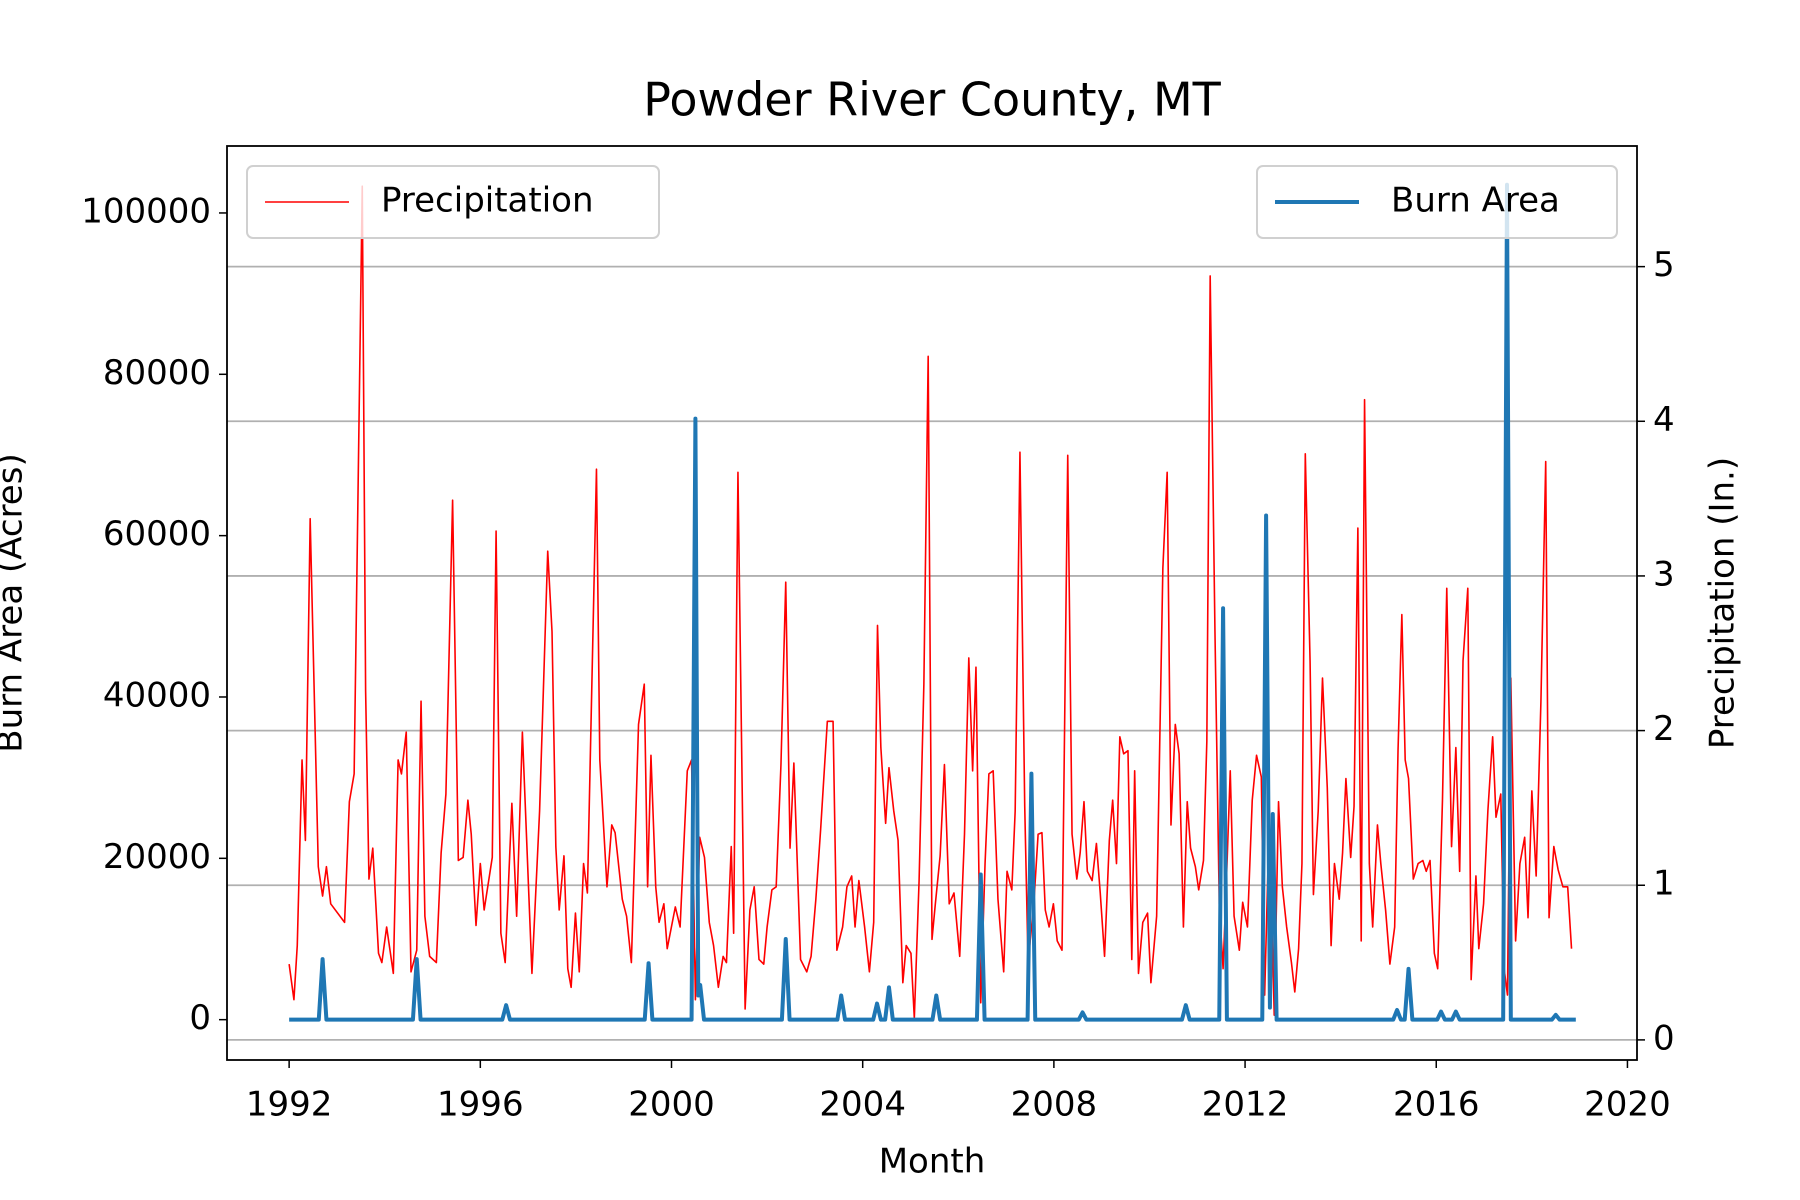 The width and height of the screenshot is (1800, 1200). I want to click on x-tick-label: 2008, so click(1054, 1105).